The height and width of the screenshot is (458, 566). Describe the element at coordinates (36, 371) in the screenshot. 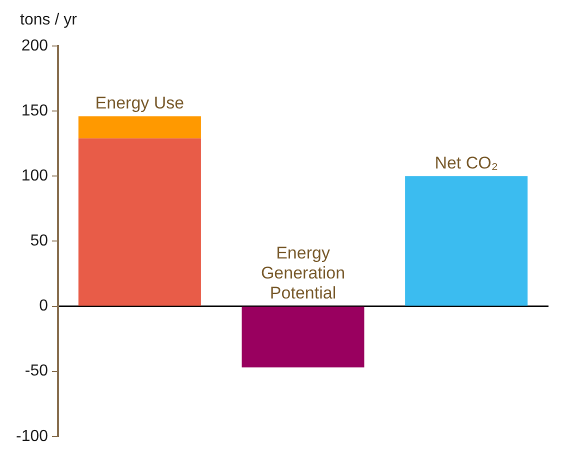

I see `y-tick-label: -50` at that location.